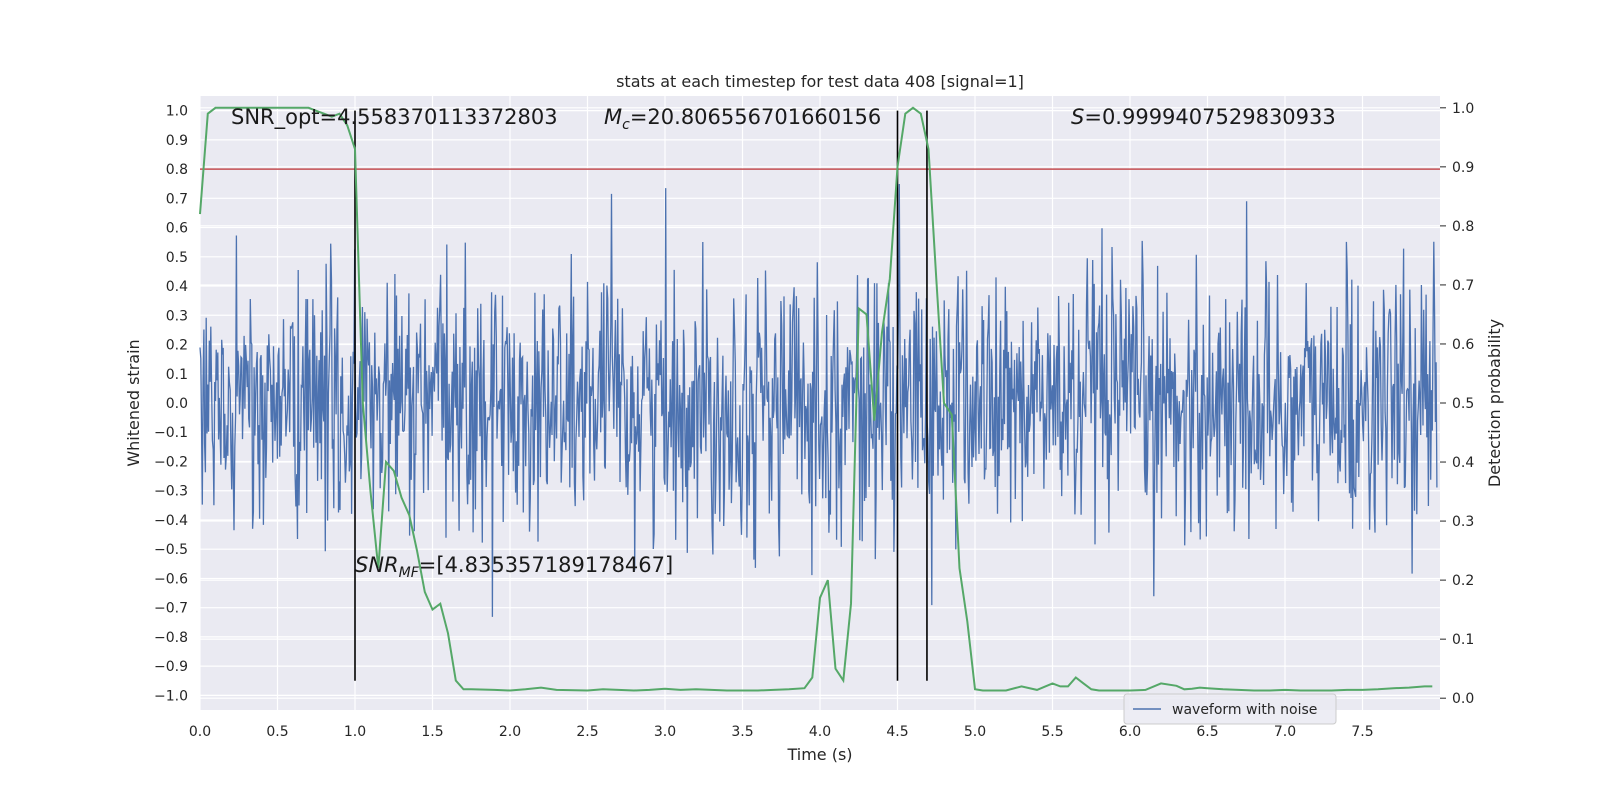 The width and height of the screenshot is (1600, 800). What do you see at coordinates (897, 732) in the screenshot?
I see `x-tick-label: 4.5` at bounding box center [897, 732].